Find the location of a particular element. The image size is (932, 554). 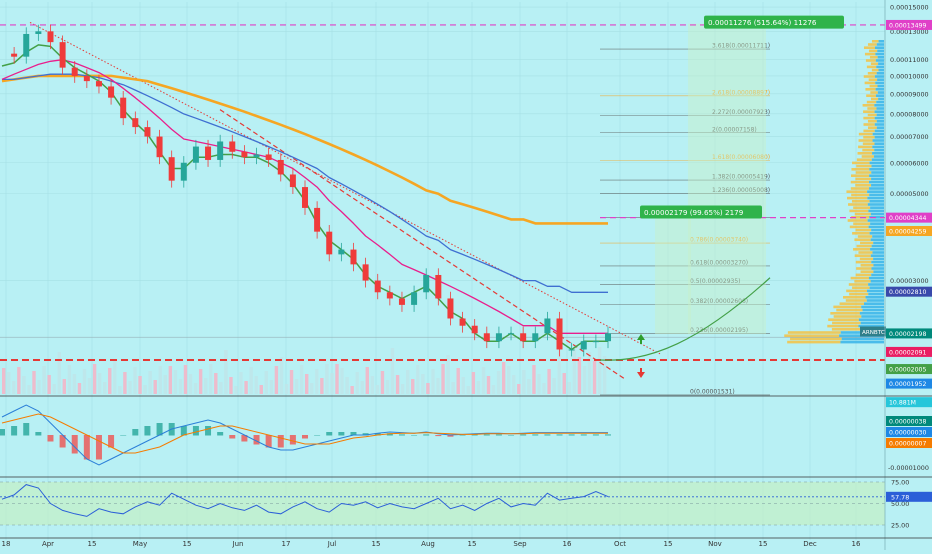

price-badge-text: 0.00002005 is located at coordinates (907, 370).